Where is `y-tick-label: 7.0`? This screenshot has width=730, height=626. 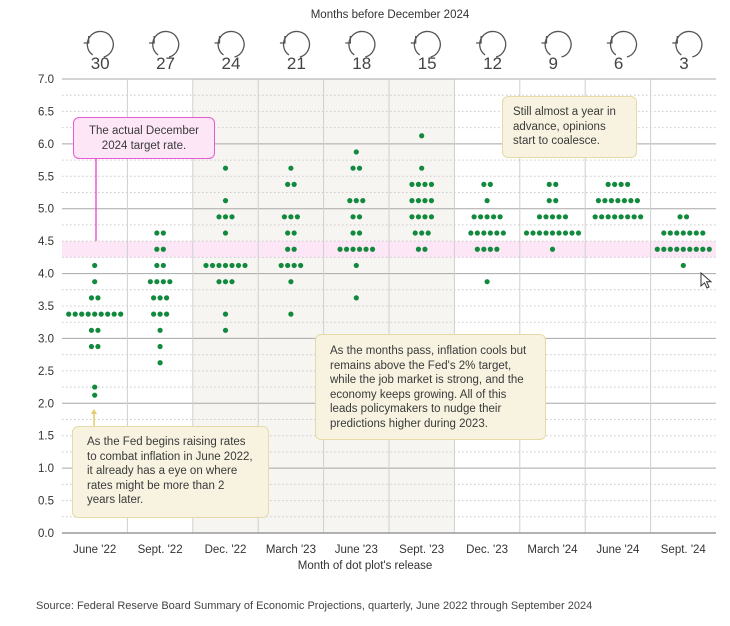 y-tick-label: 7.0 is located at coordinates (46, 80).